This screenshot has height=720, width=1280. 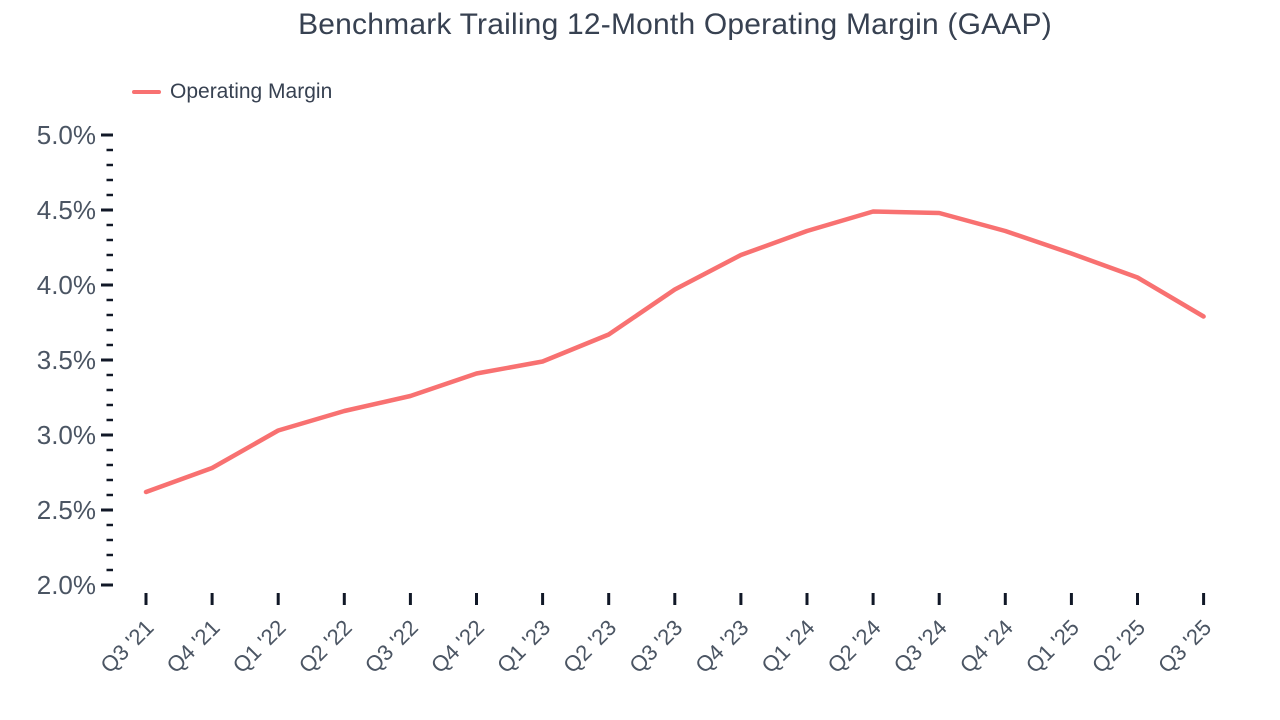 I want to click on legend: Operating Margin, so click(x=232, y=92).